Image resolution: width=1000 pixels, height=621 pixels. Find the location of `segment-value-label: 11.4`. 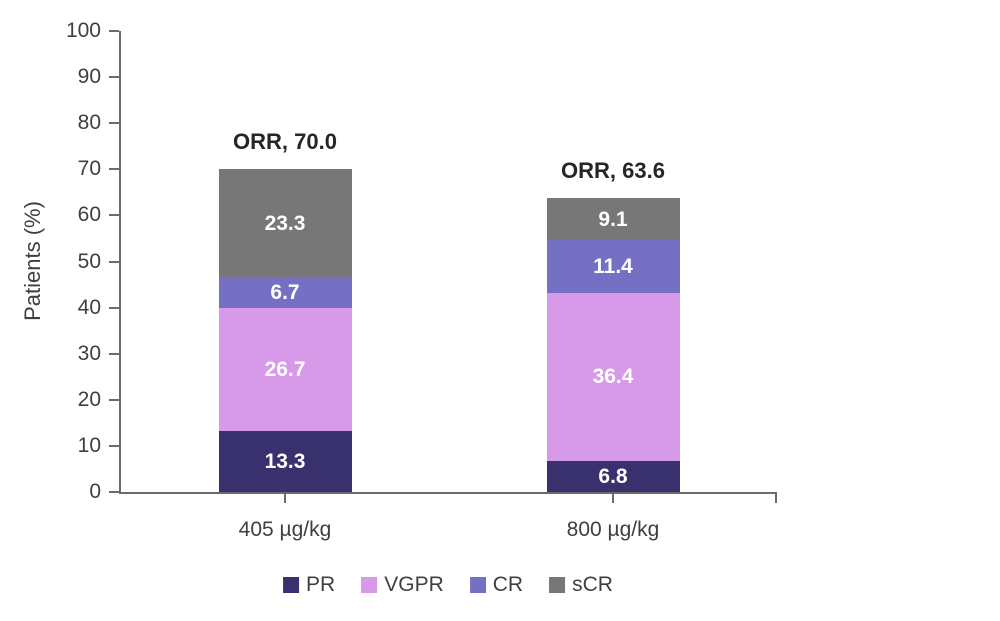

segment-value-label: 11.4 is located at coordinates (613, 267).